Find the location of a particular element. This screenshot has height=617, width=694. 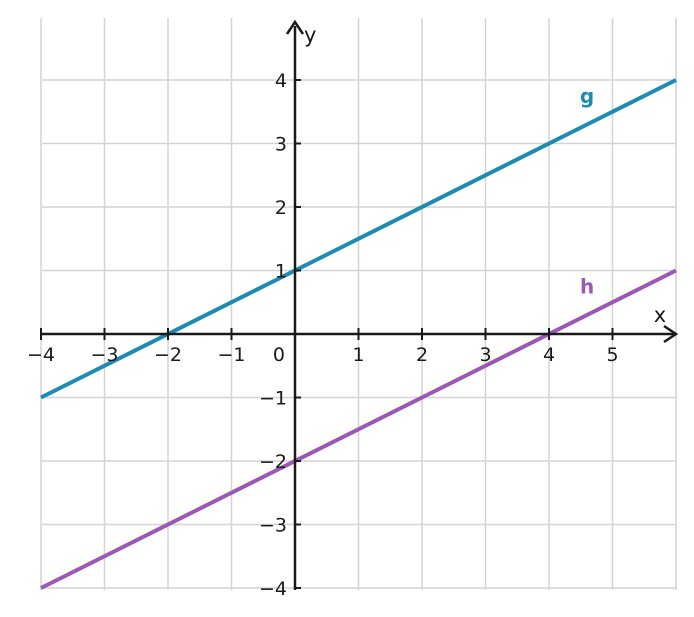

x-tick-label: 4 is located at coordinates (549, 355).